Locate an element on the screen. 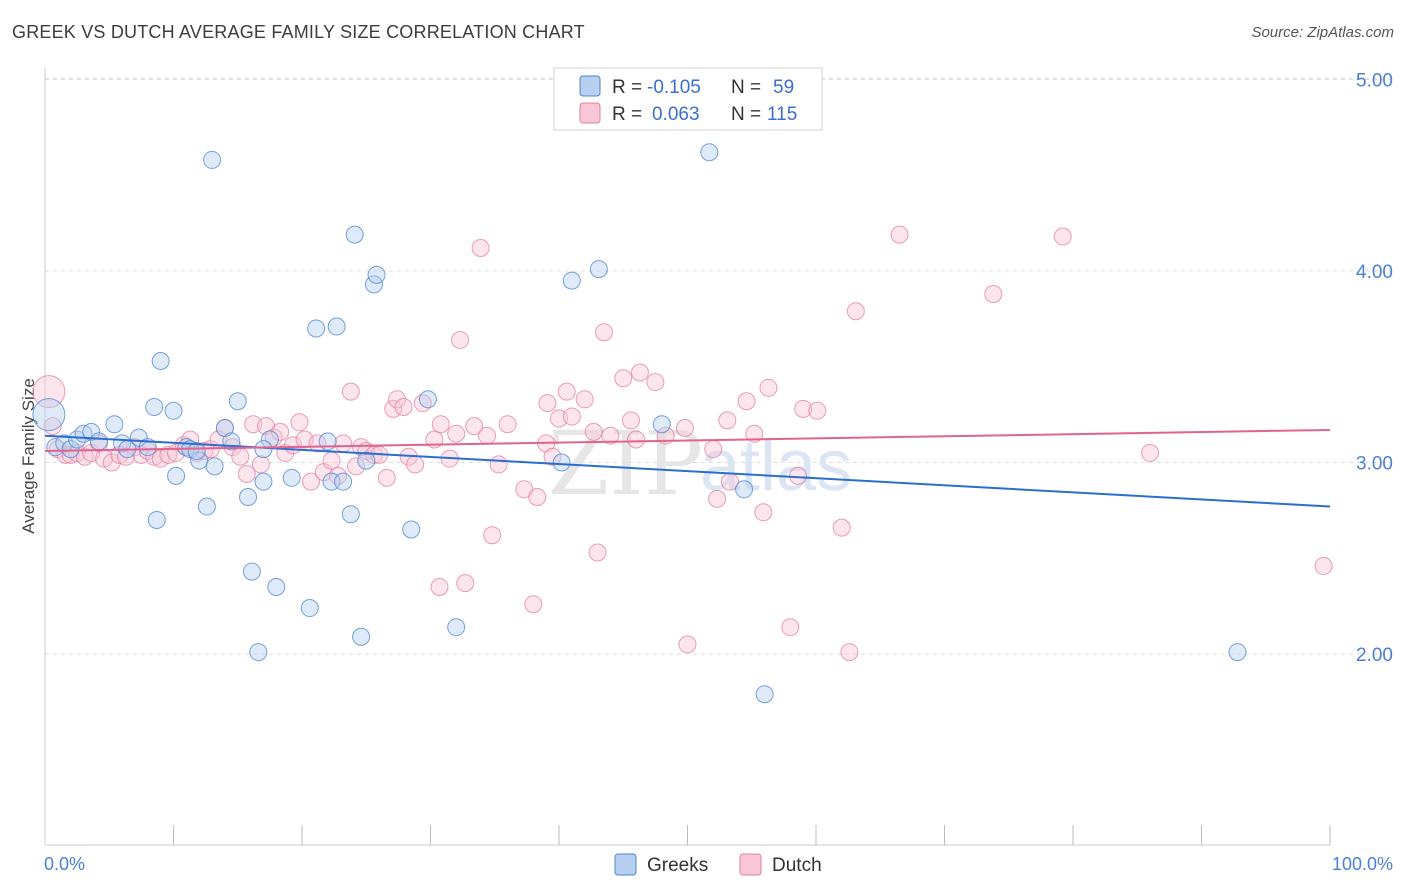 The width and height of the screenshot is (1406, 892). stats-greeks-r-label: R = is located at coordinates (627, 87).